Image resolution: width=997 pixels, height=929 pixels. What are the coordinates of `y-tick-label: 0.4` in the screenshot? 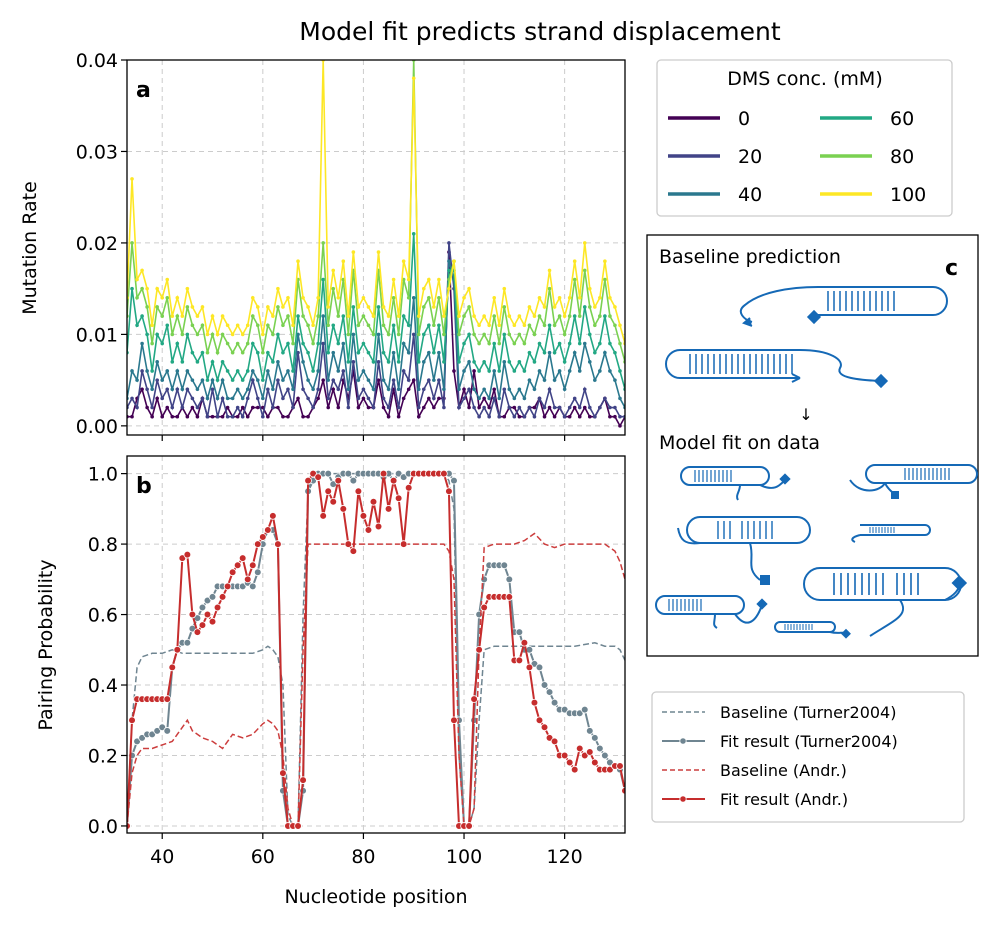 It's located at (103, 686).